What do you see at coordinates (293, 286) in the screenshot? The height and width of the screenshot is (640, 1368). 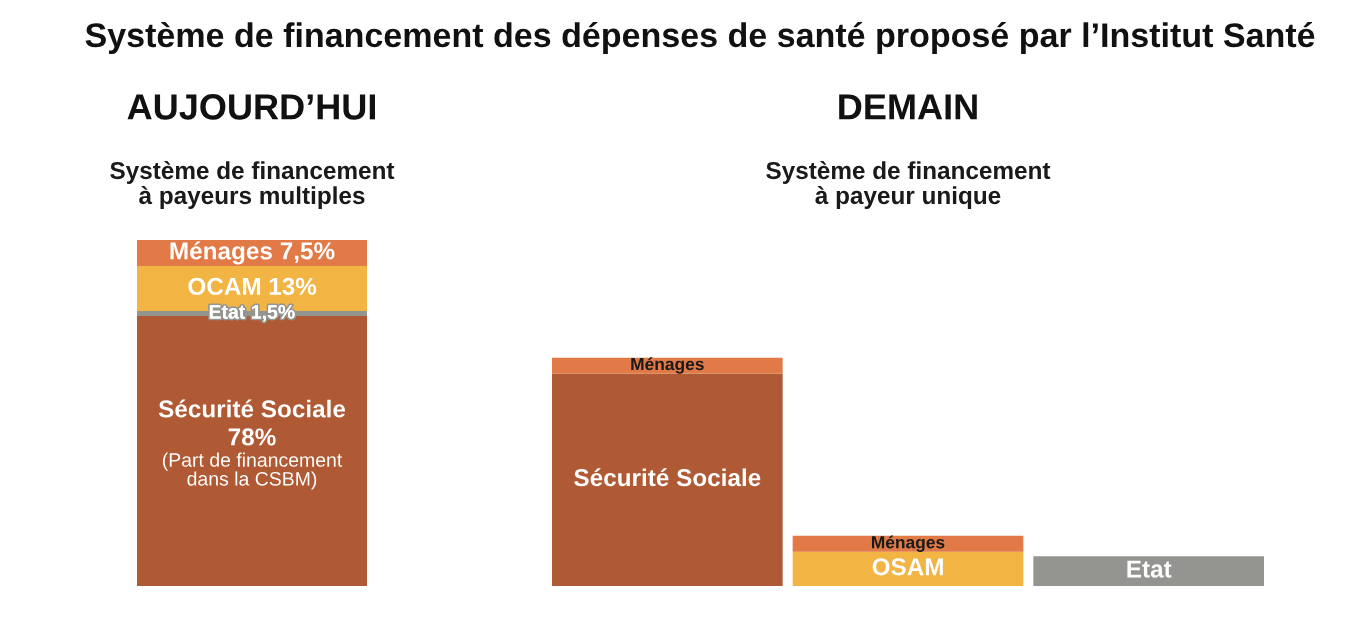 I see `data-label: 13%` at bounding box center [293, 286].